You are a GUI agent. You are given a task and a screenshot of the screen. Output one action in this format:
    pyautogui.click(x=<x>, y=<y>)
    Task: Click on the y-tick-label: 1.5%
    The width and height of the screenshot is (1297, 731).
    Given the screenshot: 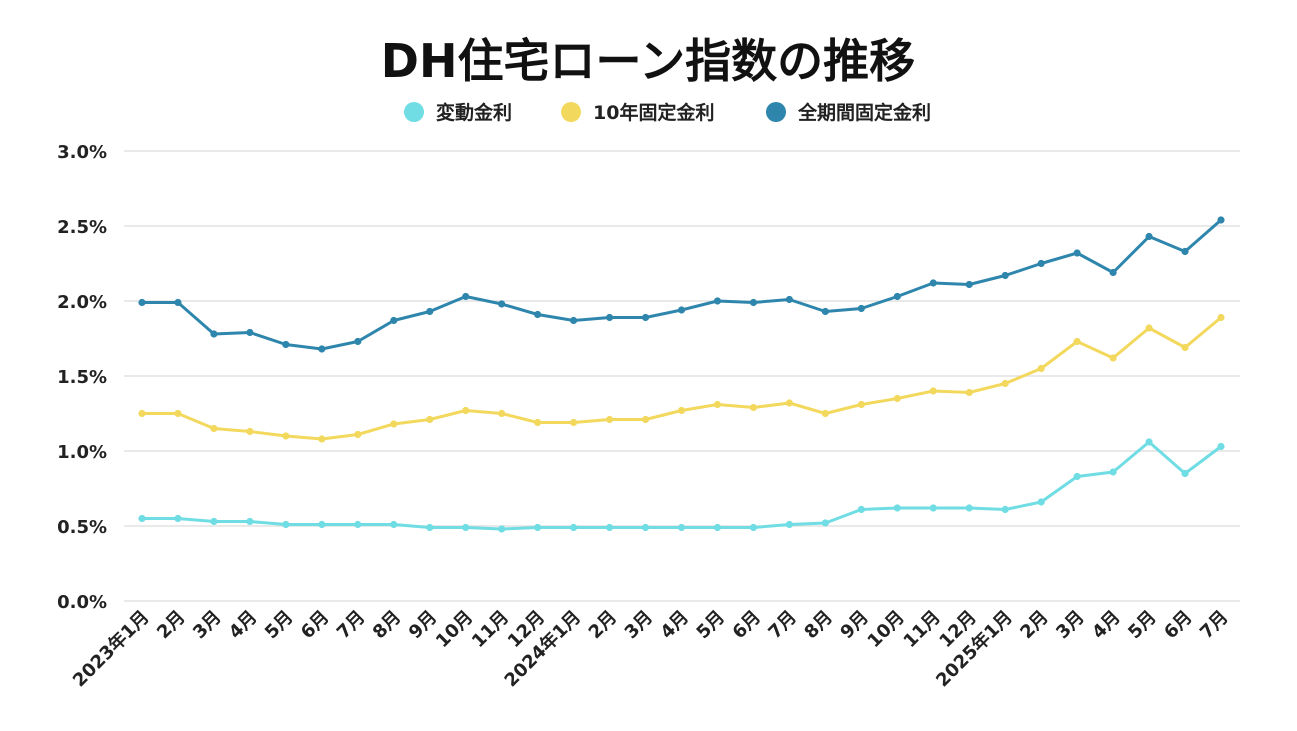 What is the action you would take?
    pyautogui.click(x=82, y=377)
    